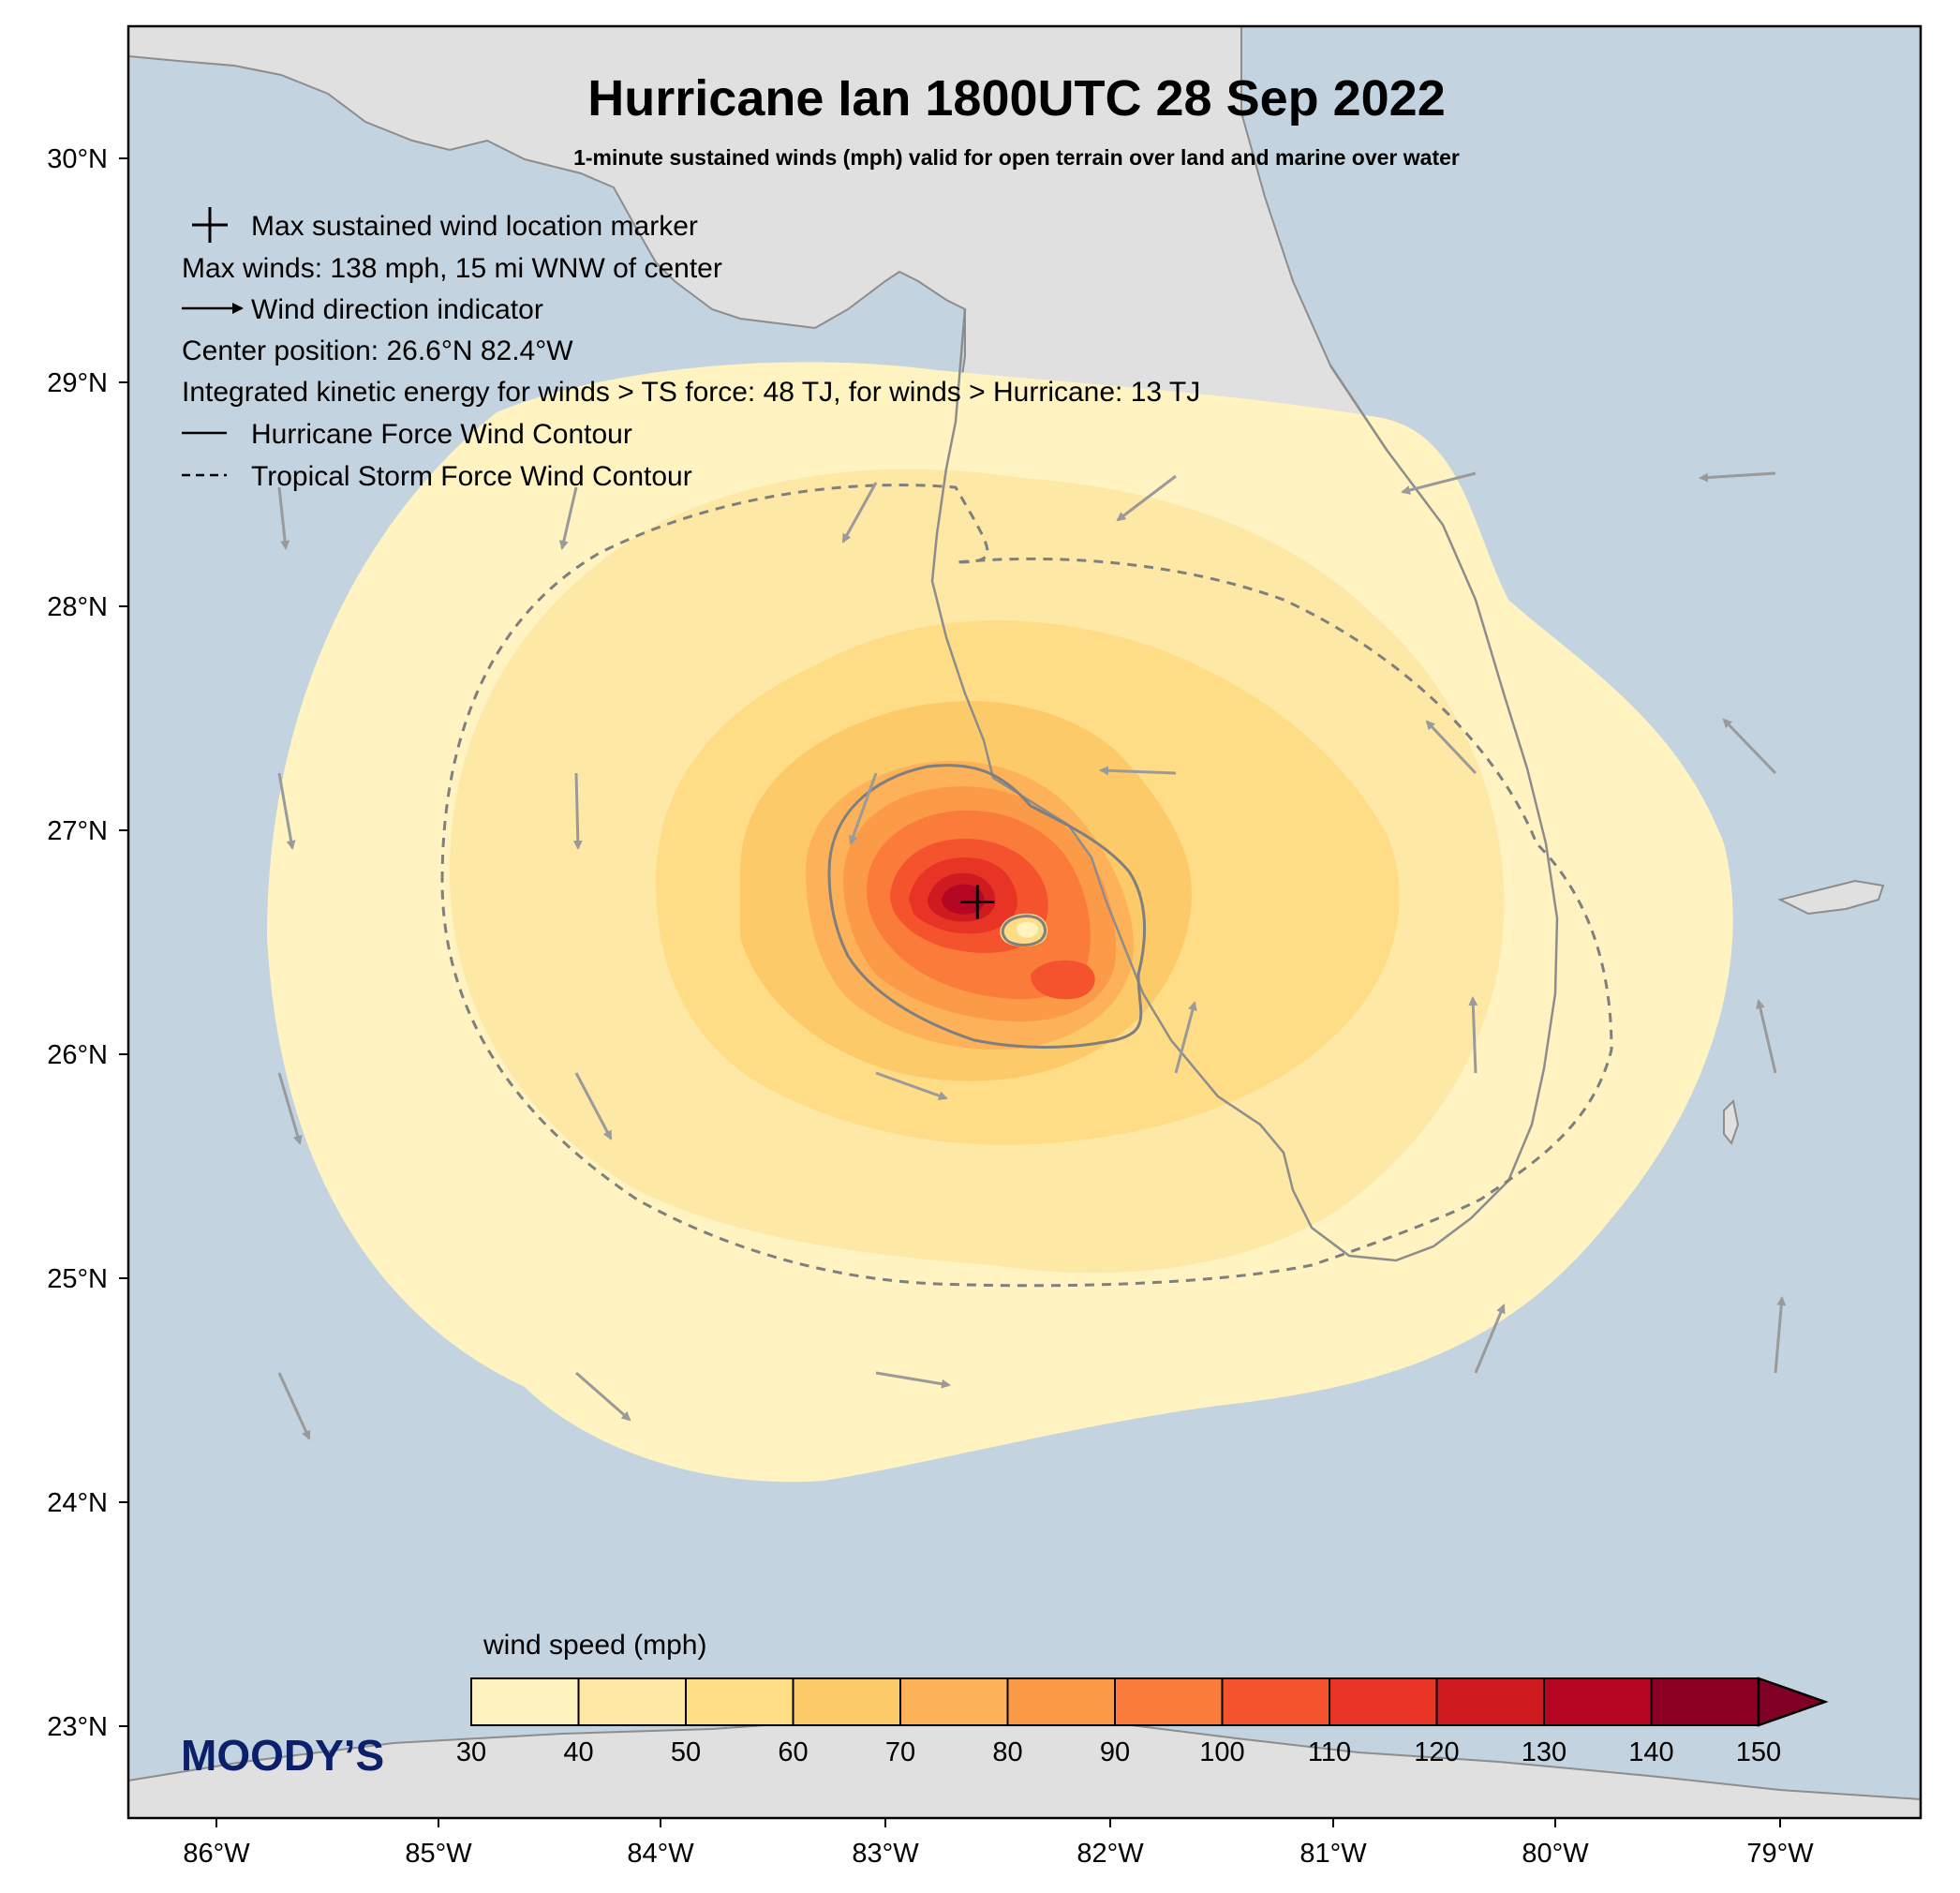 Image resolution: width=1960 pixels, height=1893 pixels. Describe the element at coordinates (77, 1503) in the screenshot. I see `lat-label: 24°N` at that location.